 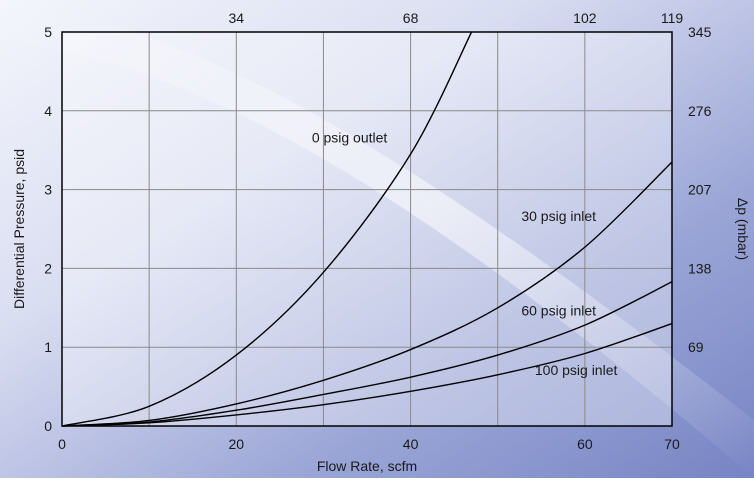 What do you see at coordinates (236, 444) in the screenshot?
I see `x-tick-label: 20` at bounding box center [236, 444].